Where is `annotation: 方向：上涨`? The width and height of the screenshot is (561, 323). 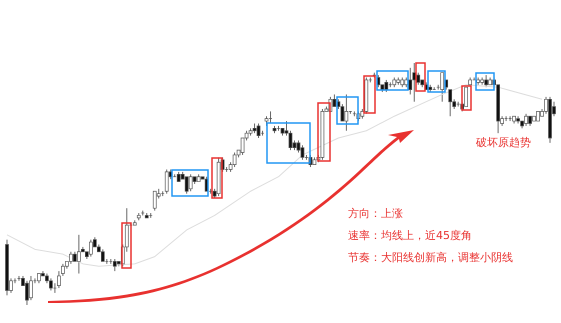
annotation: 方向：上涨 is located at coordinates (375, 213).